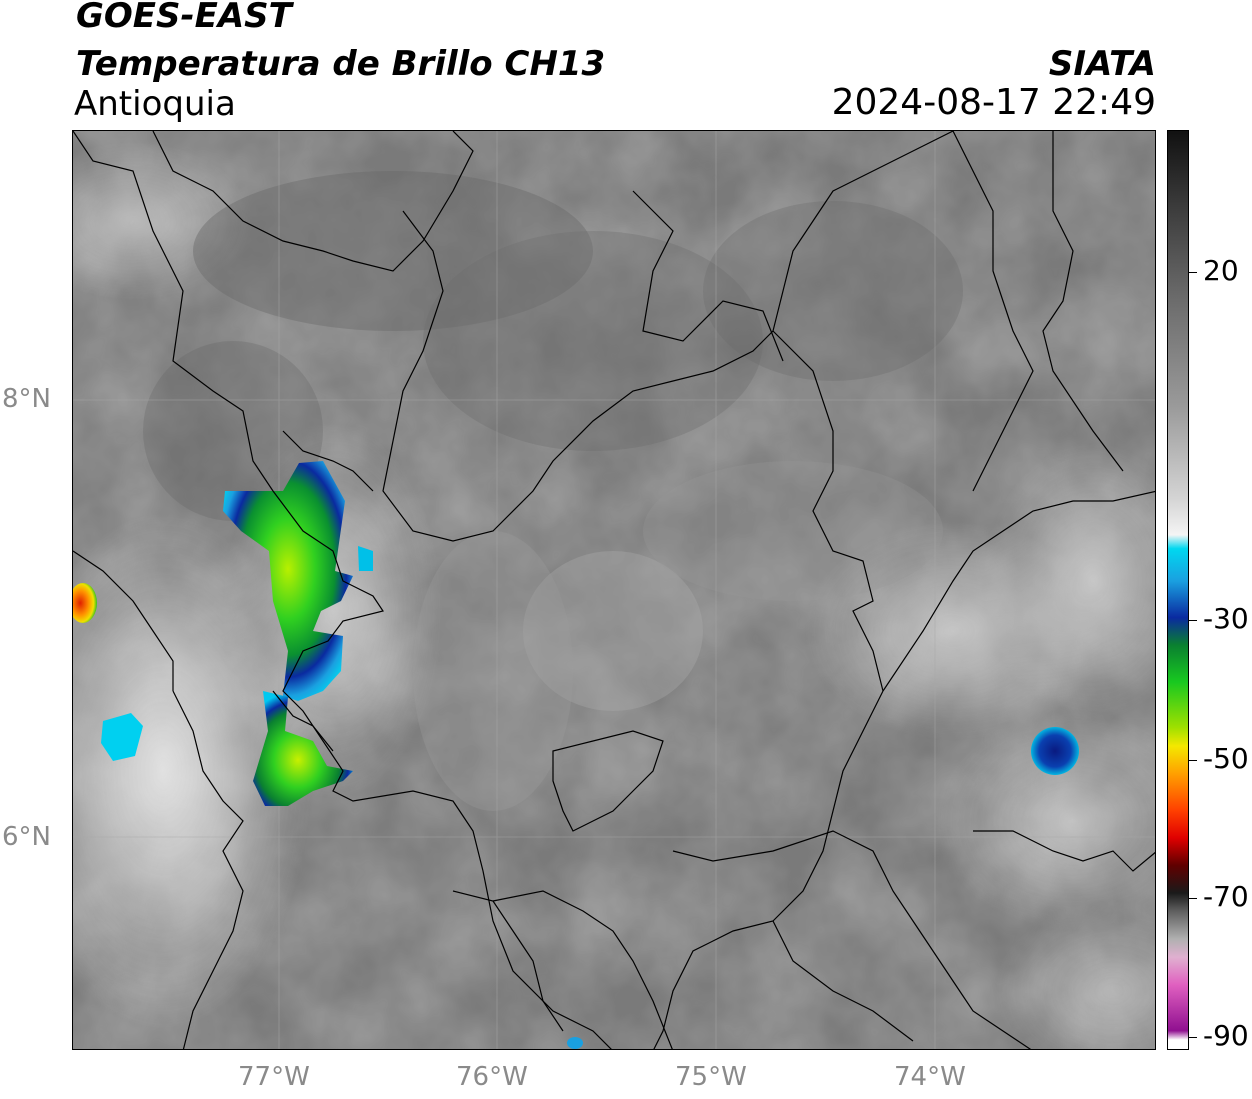 Image resolution: width=1252 pixels, height=1099 pixels. I want to click on datetime-label: 2024-08-17 22:49, so click(993, 102).